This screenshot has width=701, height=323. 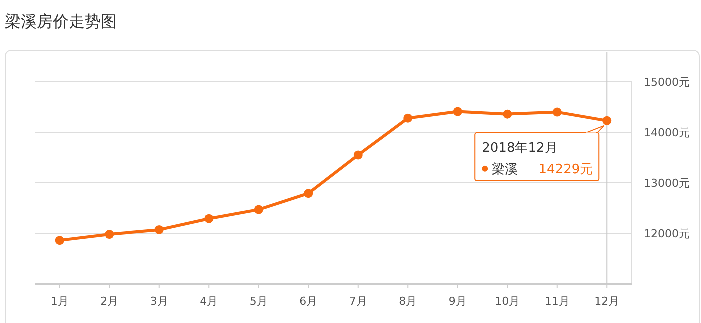 I want to click on x-tick-label: 8月, so click(x=408, y=301).